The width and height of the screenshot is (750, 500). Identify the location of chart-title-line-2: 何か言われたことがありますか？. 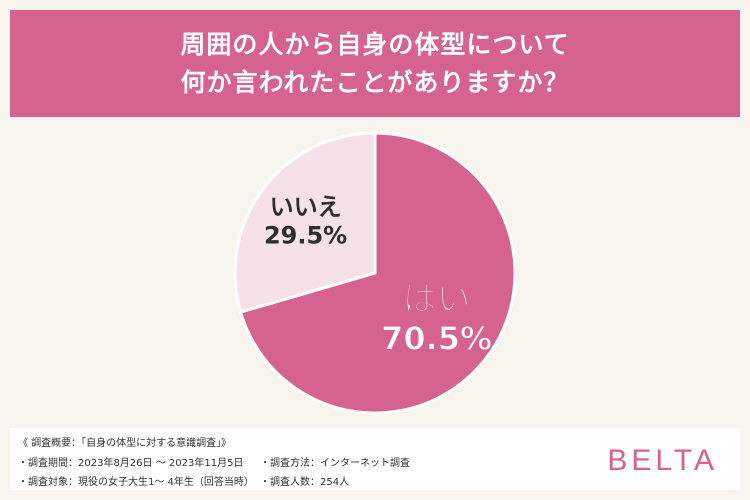
(375, 82).